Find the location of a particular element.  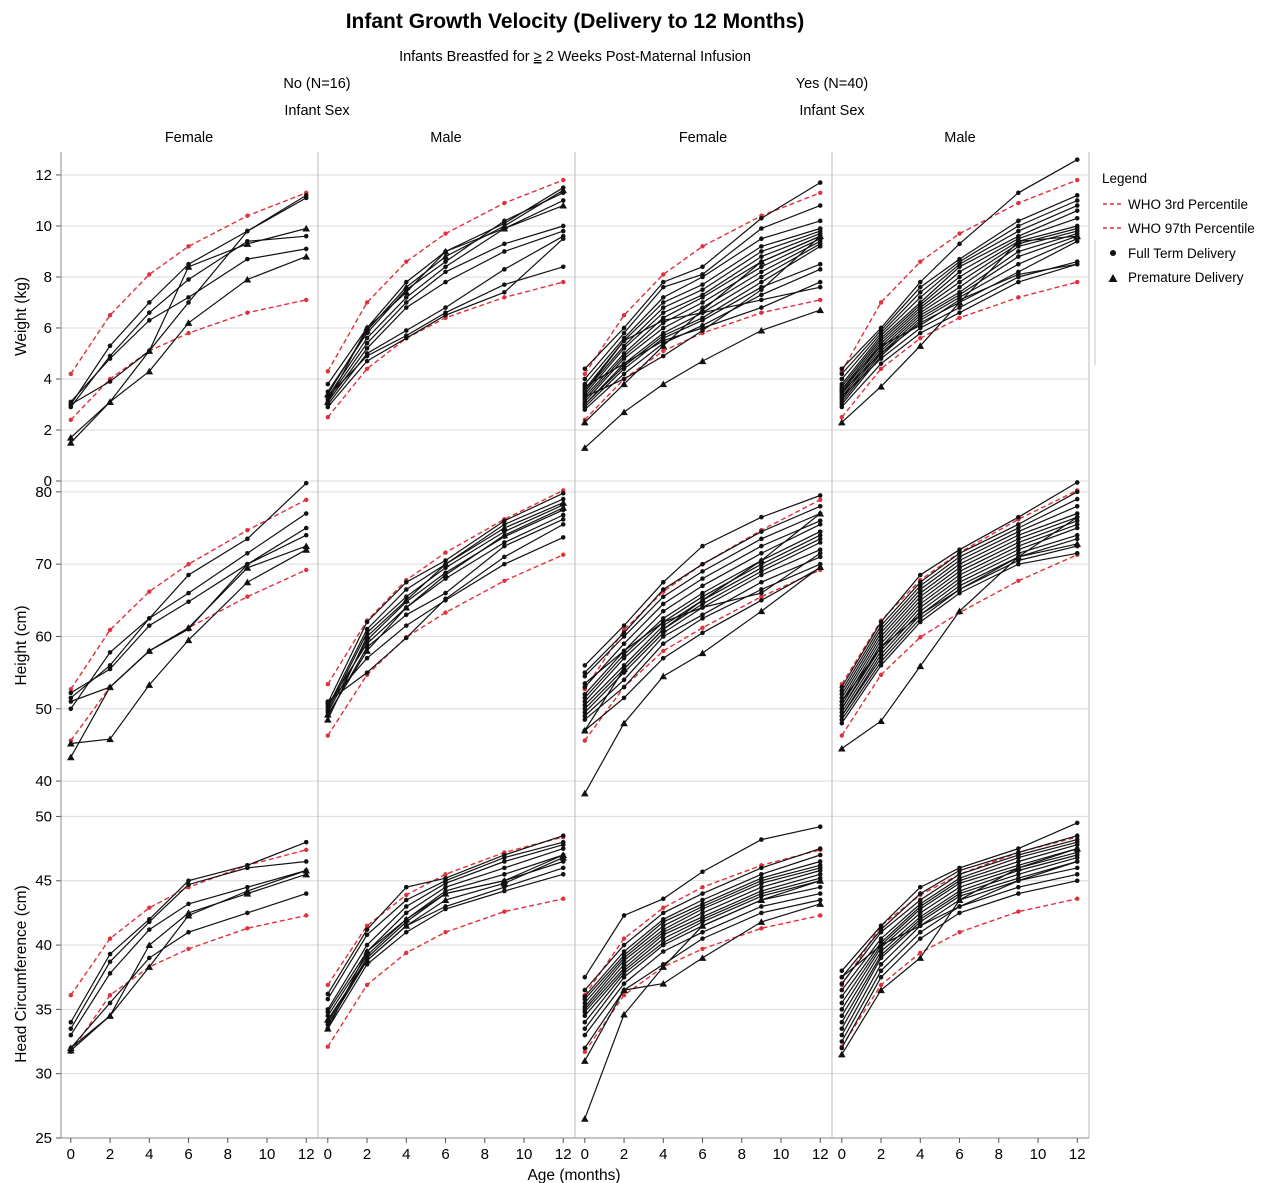

x-tick-label: 2 is located at coordinates (881, 1154).